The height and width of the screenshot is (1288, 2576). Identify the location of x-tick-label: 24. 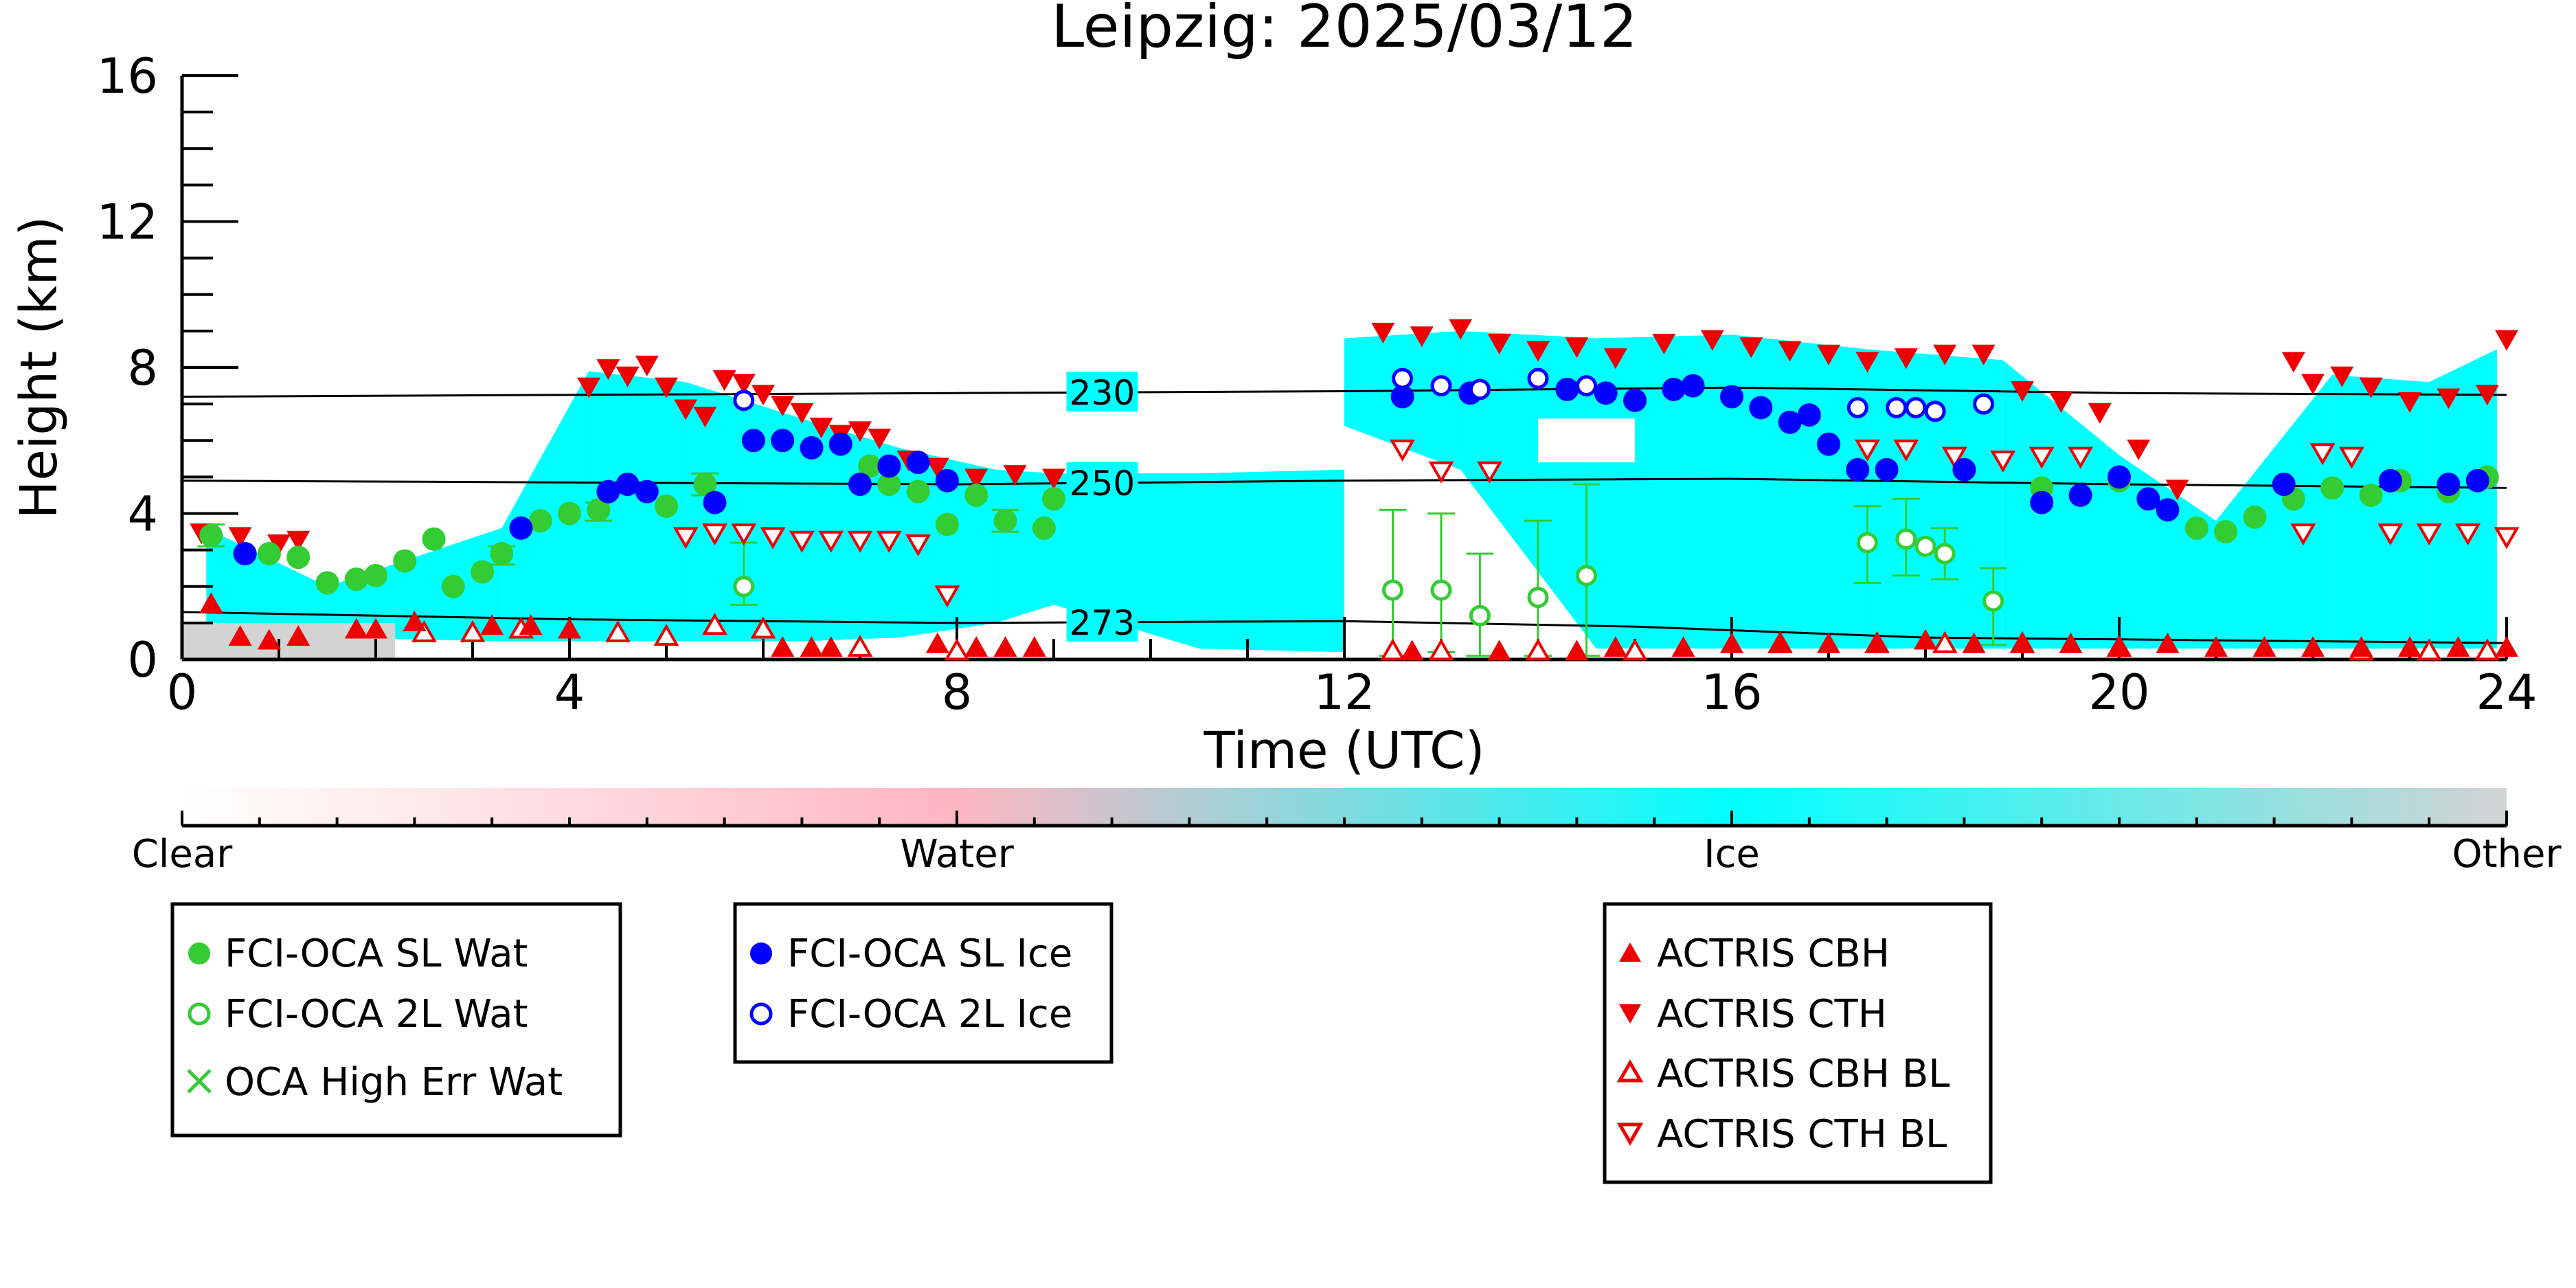
(2506, 692).